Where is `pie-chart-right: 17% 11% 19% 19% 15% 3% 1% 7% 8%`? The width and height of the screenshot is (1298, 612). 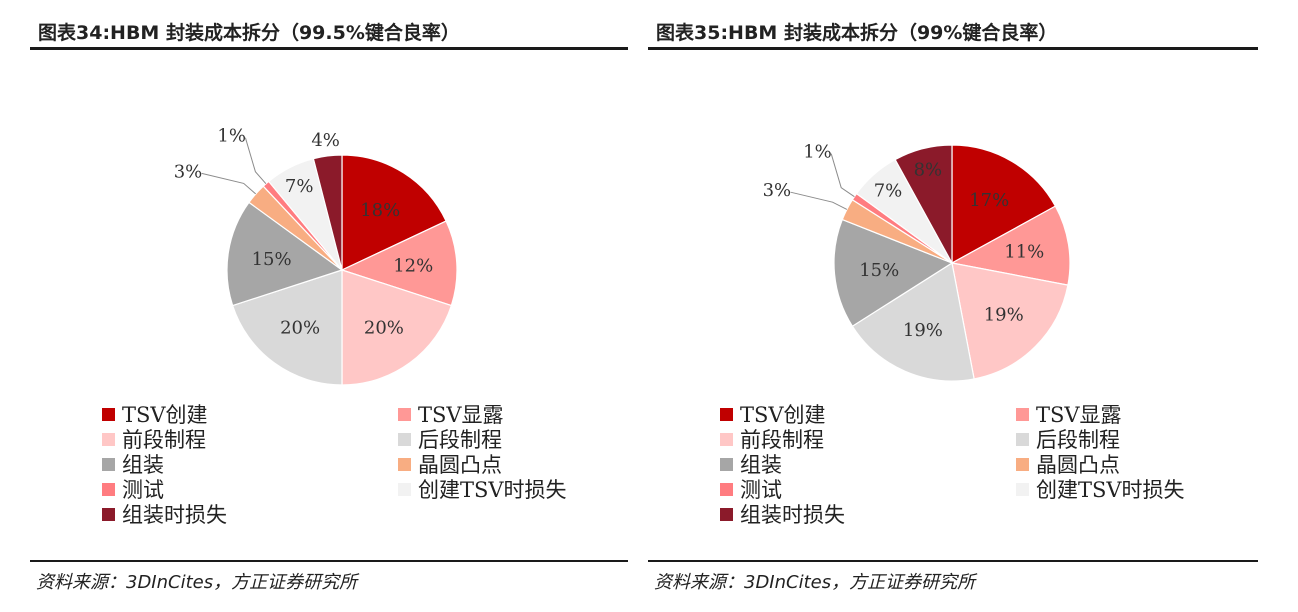 pie-chart-right: 17% 11% 19% 19% 15% 3% 1% 7% 8% is located at coordinates (917, 262).